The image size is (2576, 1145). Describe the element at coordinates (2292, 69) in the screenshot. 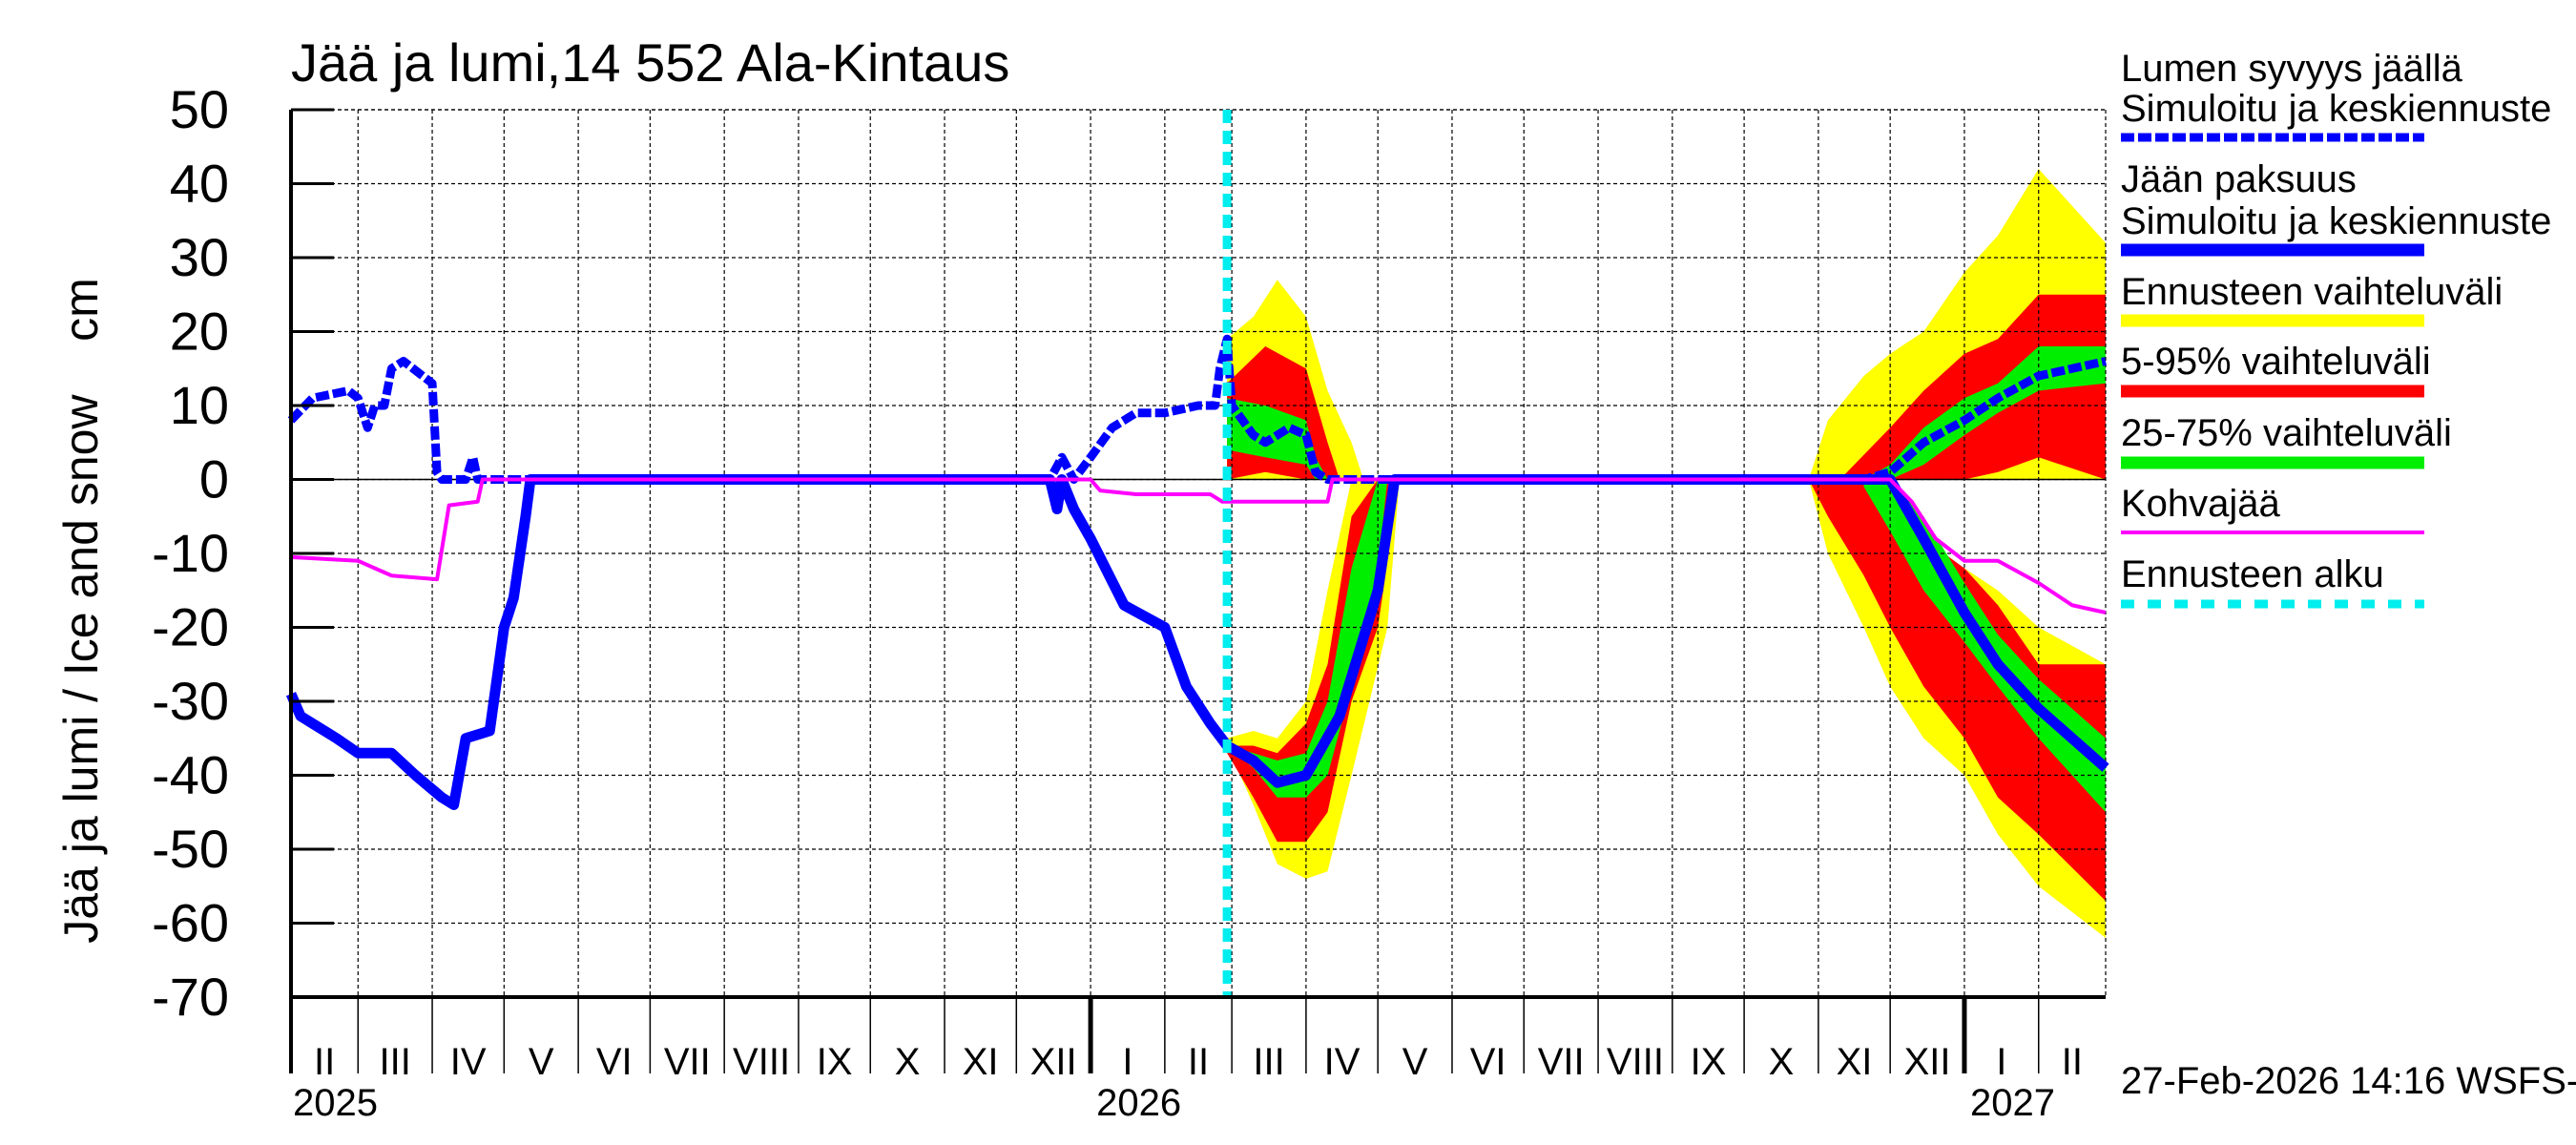

I see `legend-label: Lumen syvyys jäällä` at that location.